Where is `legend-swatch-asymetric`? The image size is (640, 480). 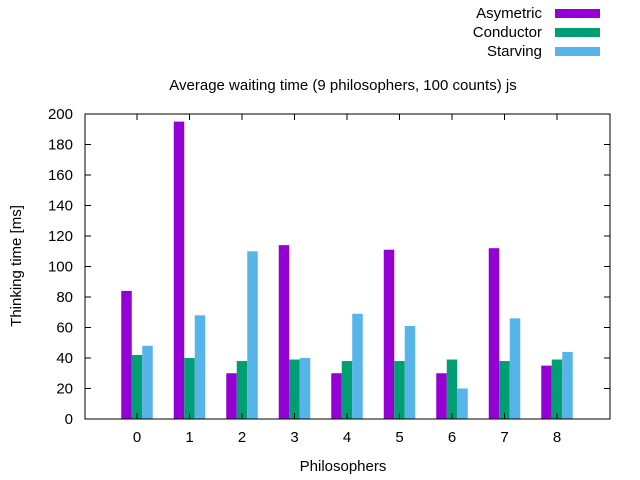 legend-swatch-asymetric is located at coordinates (577, 13).